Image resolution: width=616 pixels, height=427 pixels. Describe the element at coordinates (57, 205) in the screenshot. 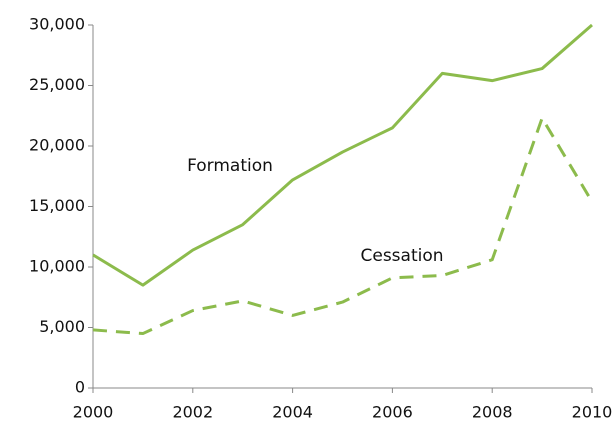

I see `y-tick-label: 15,000` at that location.